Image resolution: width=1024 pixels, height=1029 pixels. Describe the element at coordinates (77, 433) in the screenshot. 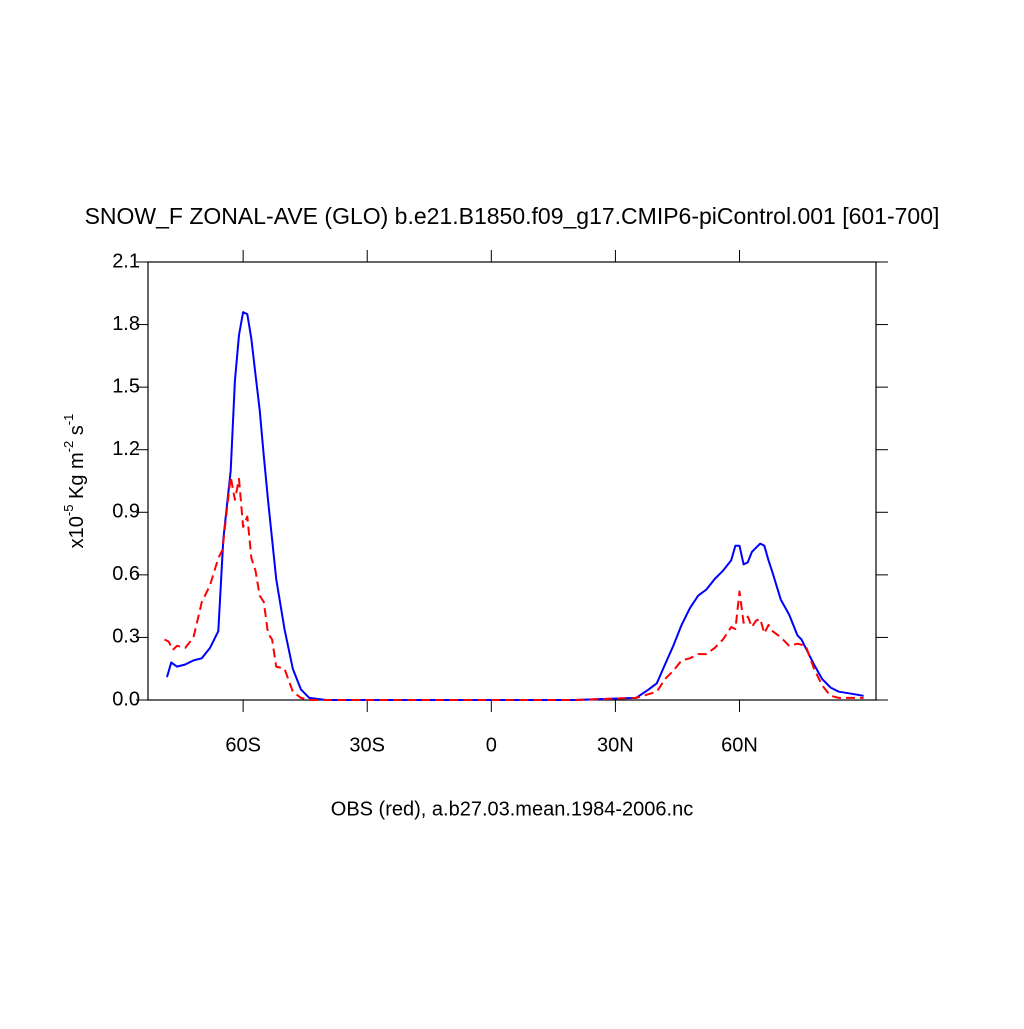

I see `y-label-part: s` at that location.